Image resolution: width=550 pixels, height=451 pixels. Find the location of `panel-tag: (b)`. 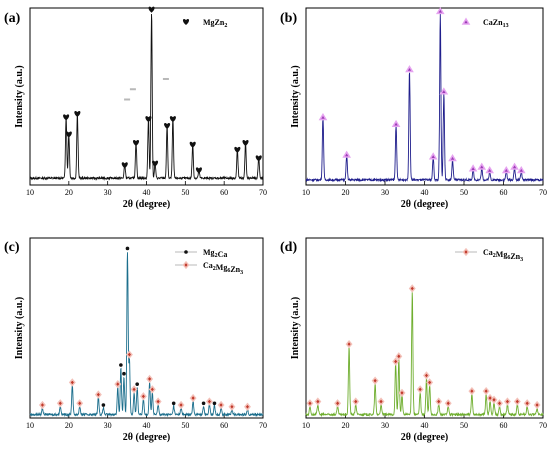

panel-tag: (b) is located at coordinates (288, 18).